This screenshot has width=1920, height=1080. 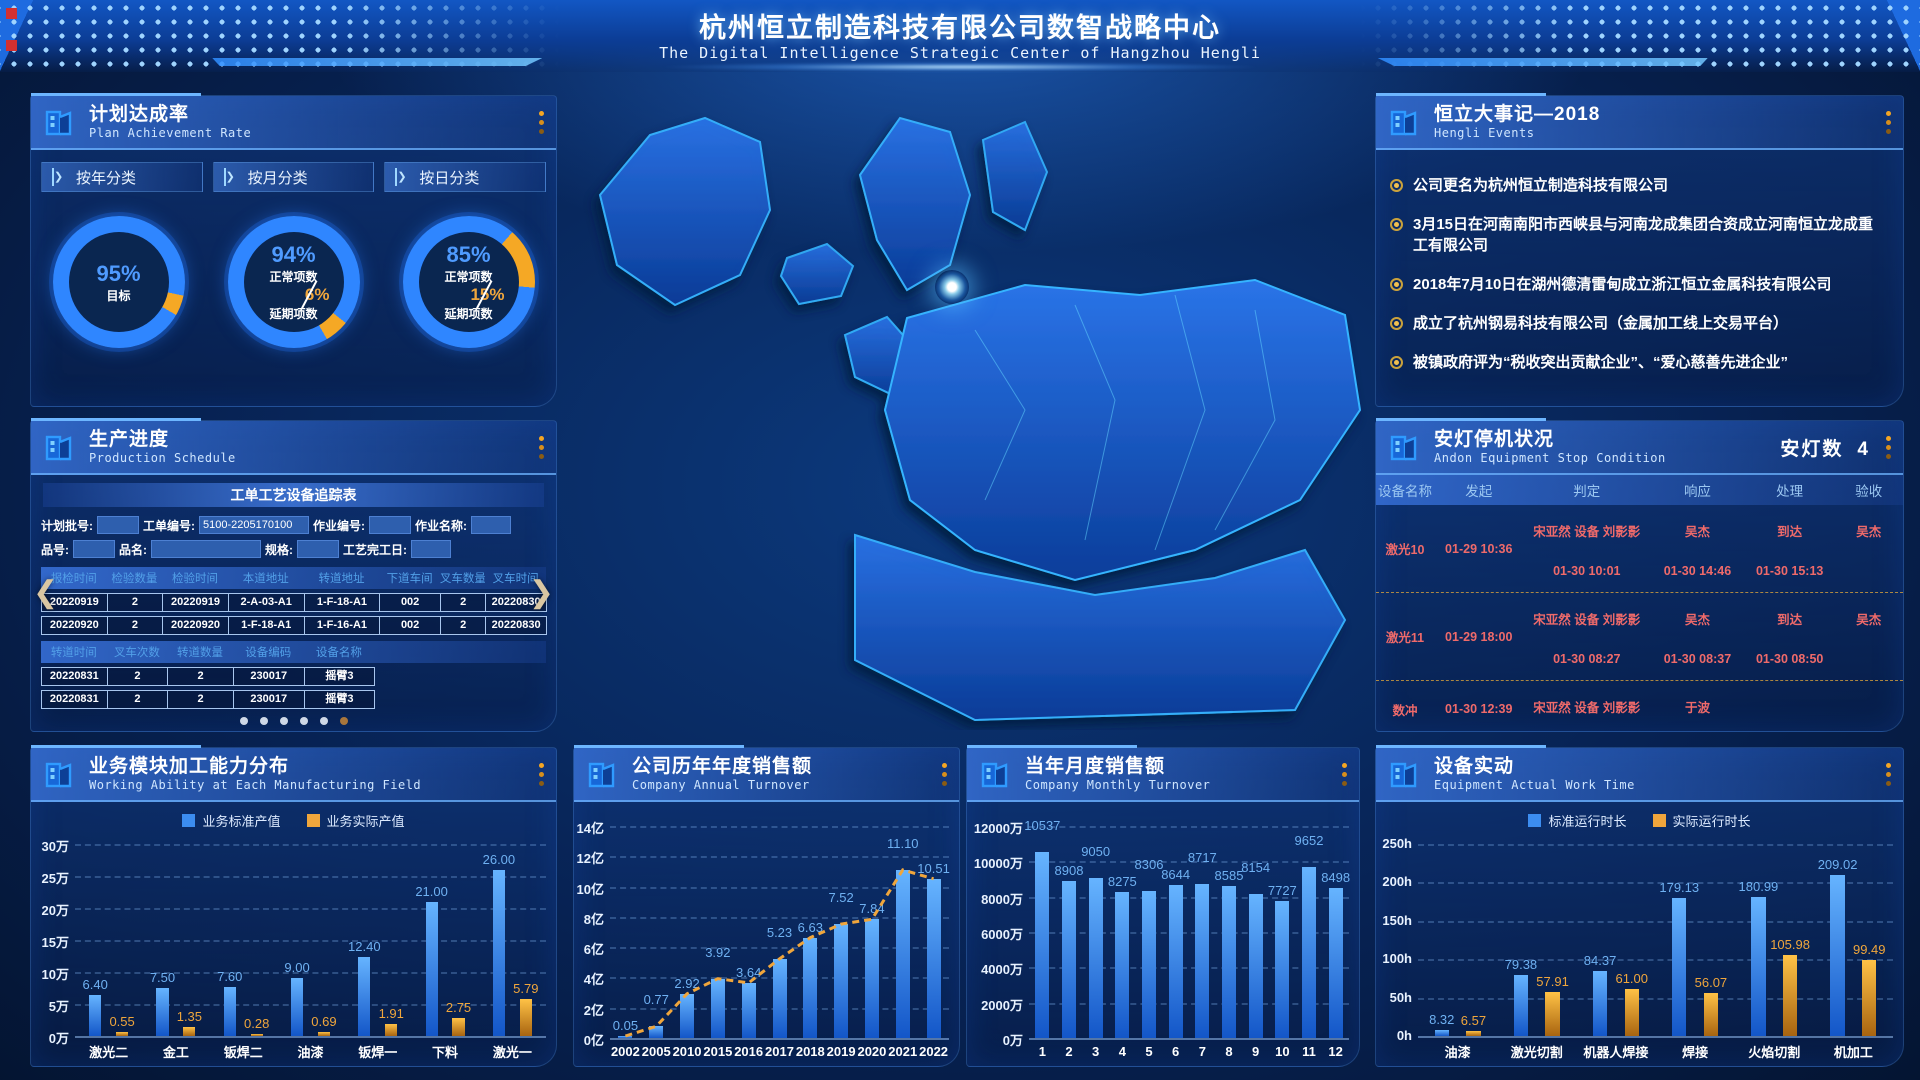 What do you see at coordinates (1479, 491) in the screenshot?
I see `column-header: 发起` at bounding box center [1479, 491].